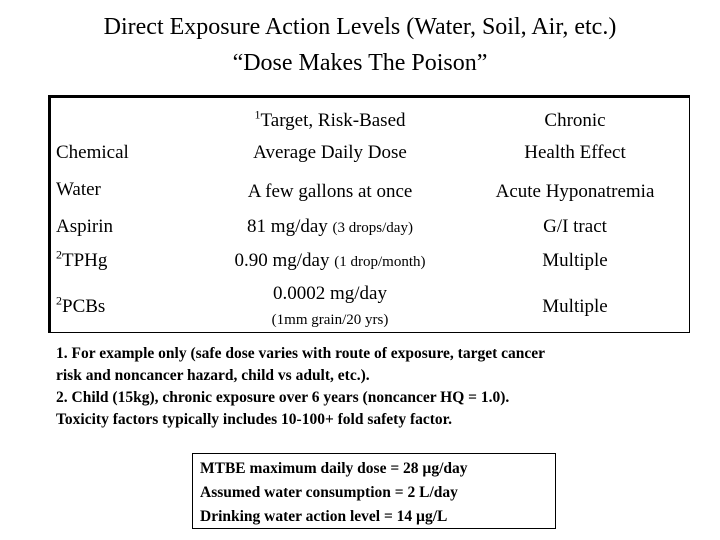 The image size is (720, 540). Describe the element at coordinates (330, 226) in the screenshot. I see `row-dose: 81 mg/day (3 drops/day)` at that location.